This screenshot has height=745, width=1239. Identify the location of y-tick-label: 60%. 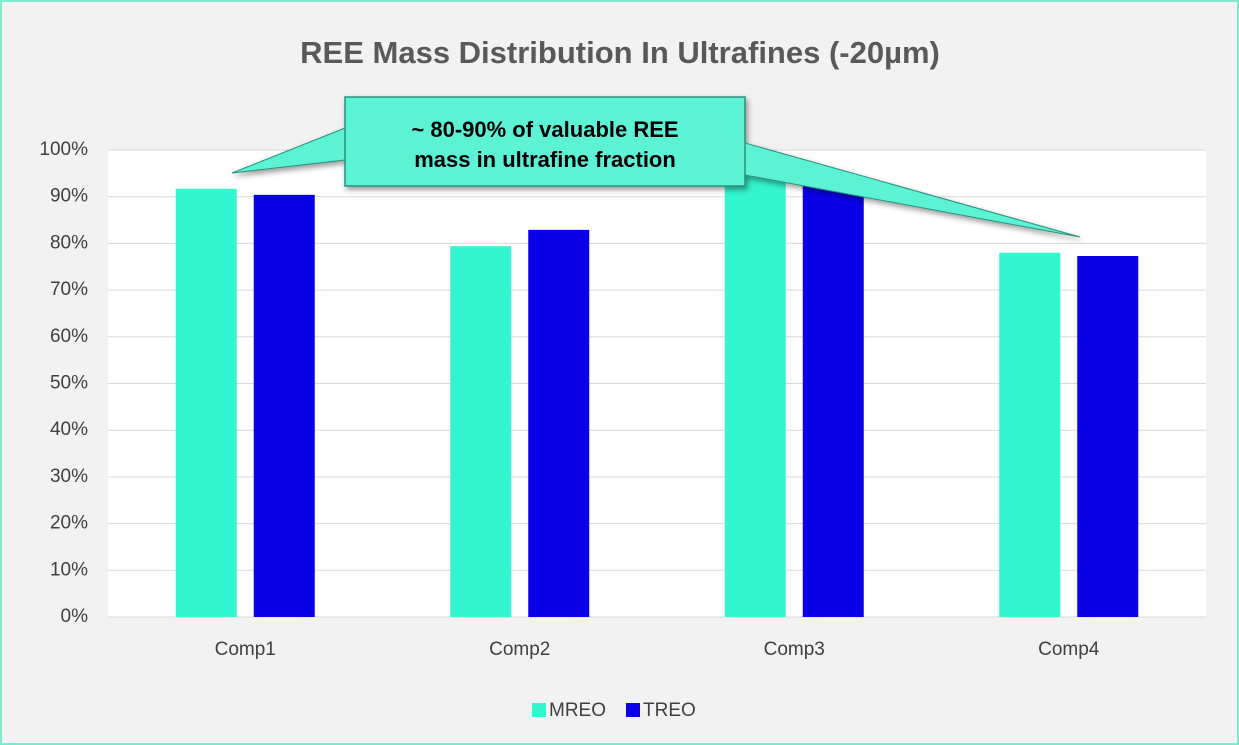
(69, 336).